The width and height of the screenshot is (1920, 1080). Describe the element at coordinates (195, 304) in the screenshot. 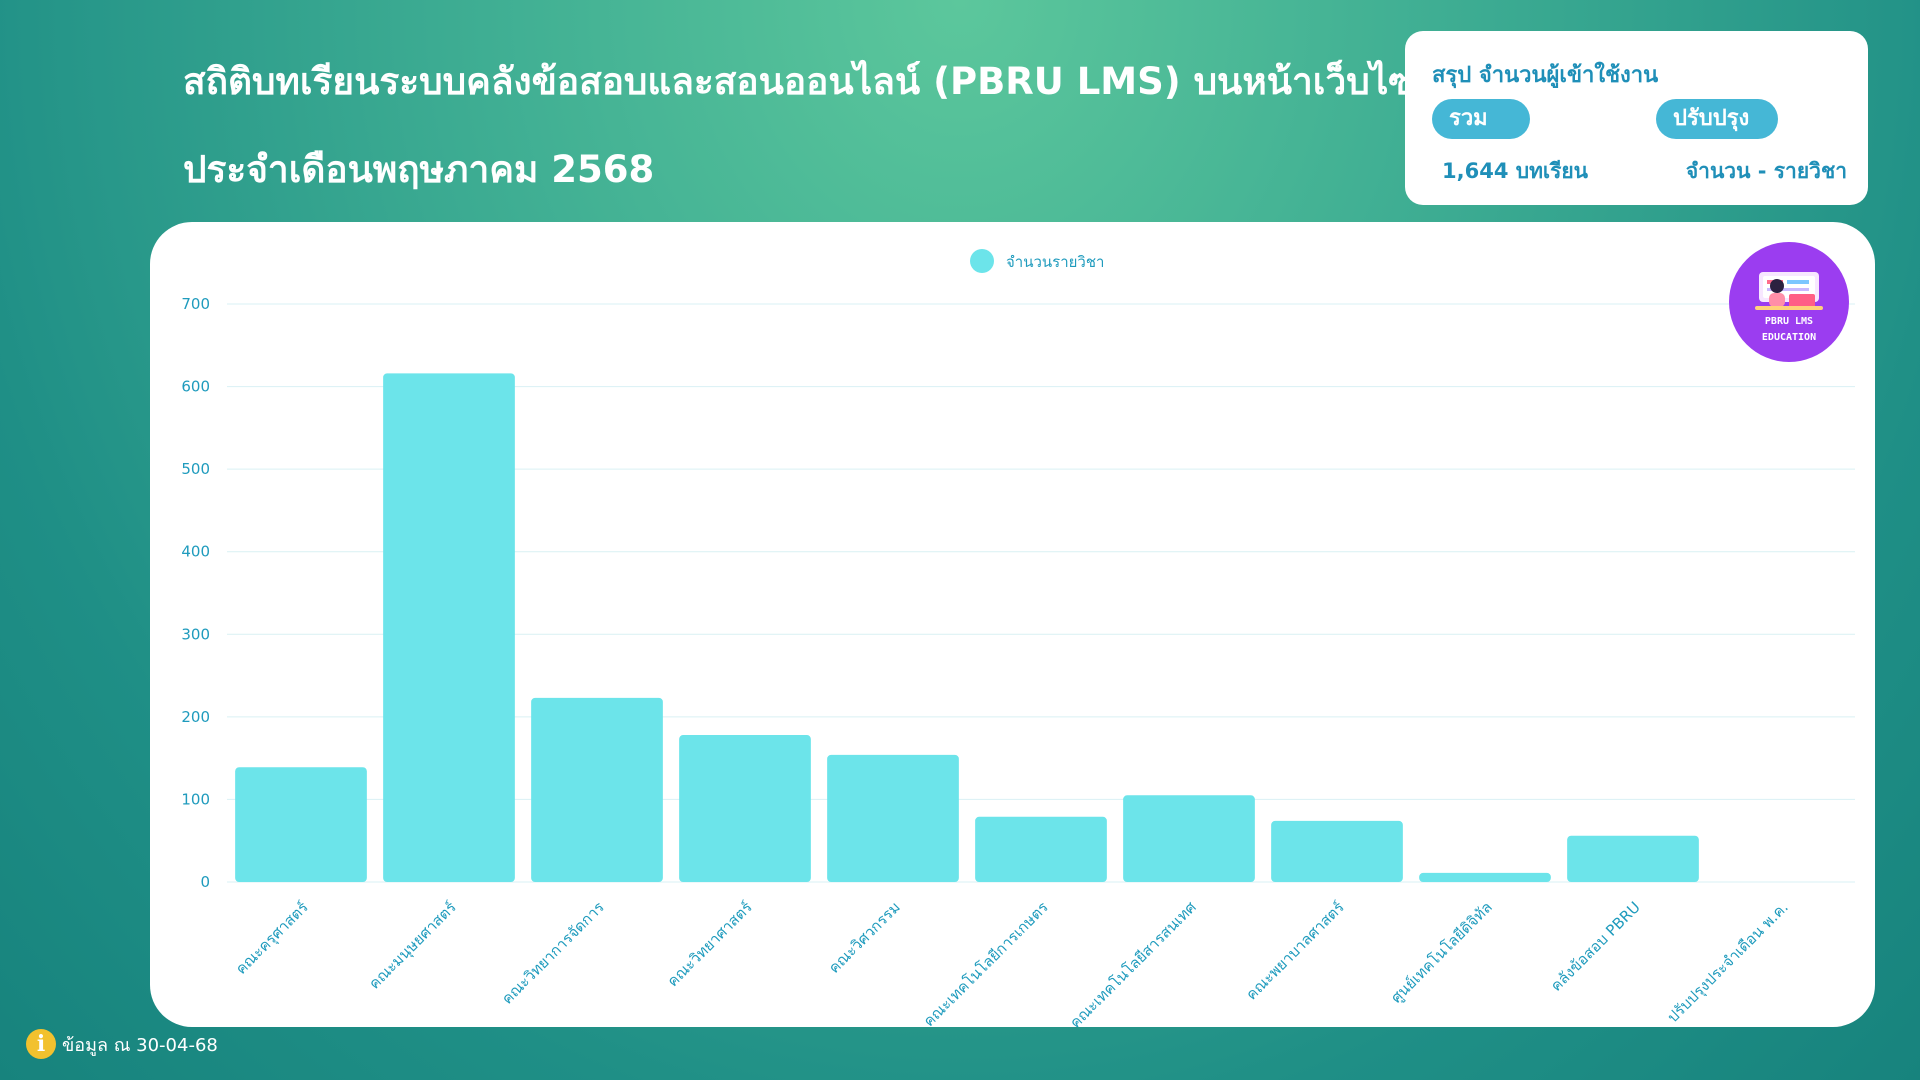

I see `y-tick-label: 700` at that location.